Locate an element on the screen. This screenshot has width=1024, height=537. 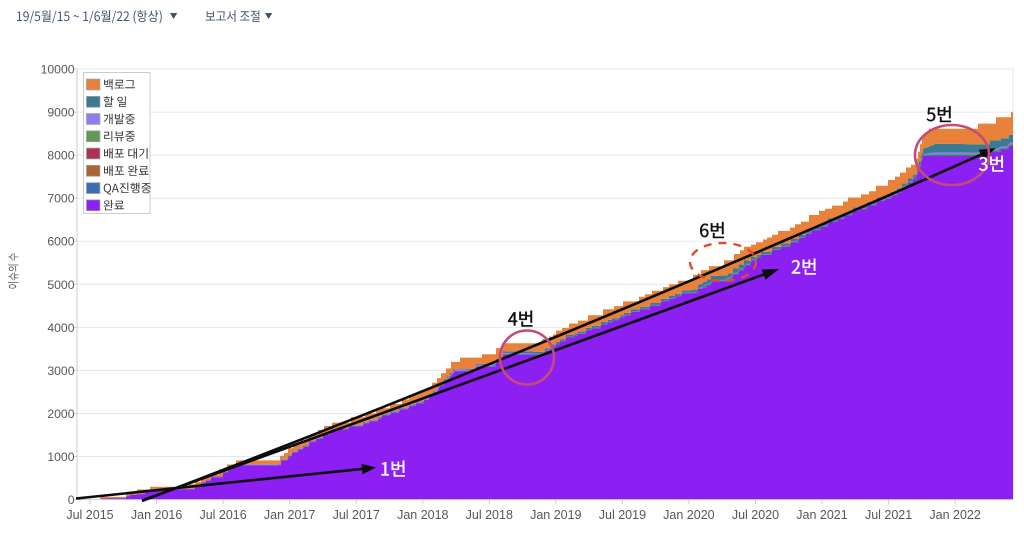
svg-text: Jul 2021 is located at coordinates (888, 515).